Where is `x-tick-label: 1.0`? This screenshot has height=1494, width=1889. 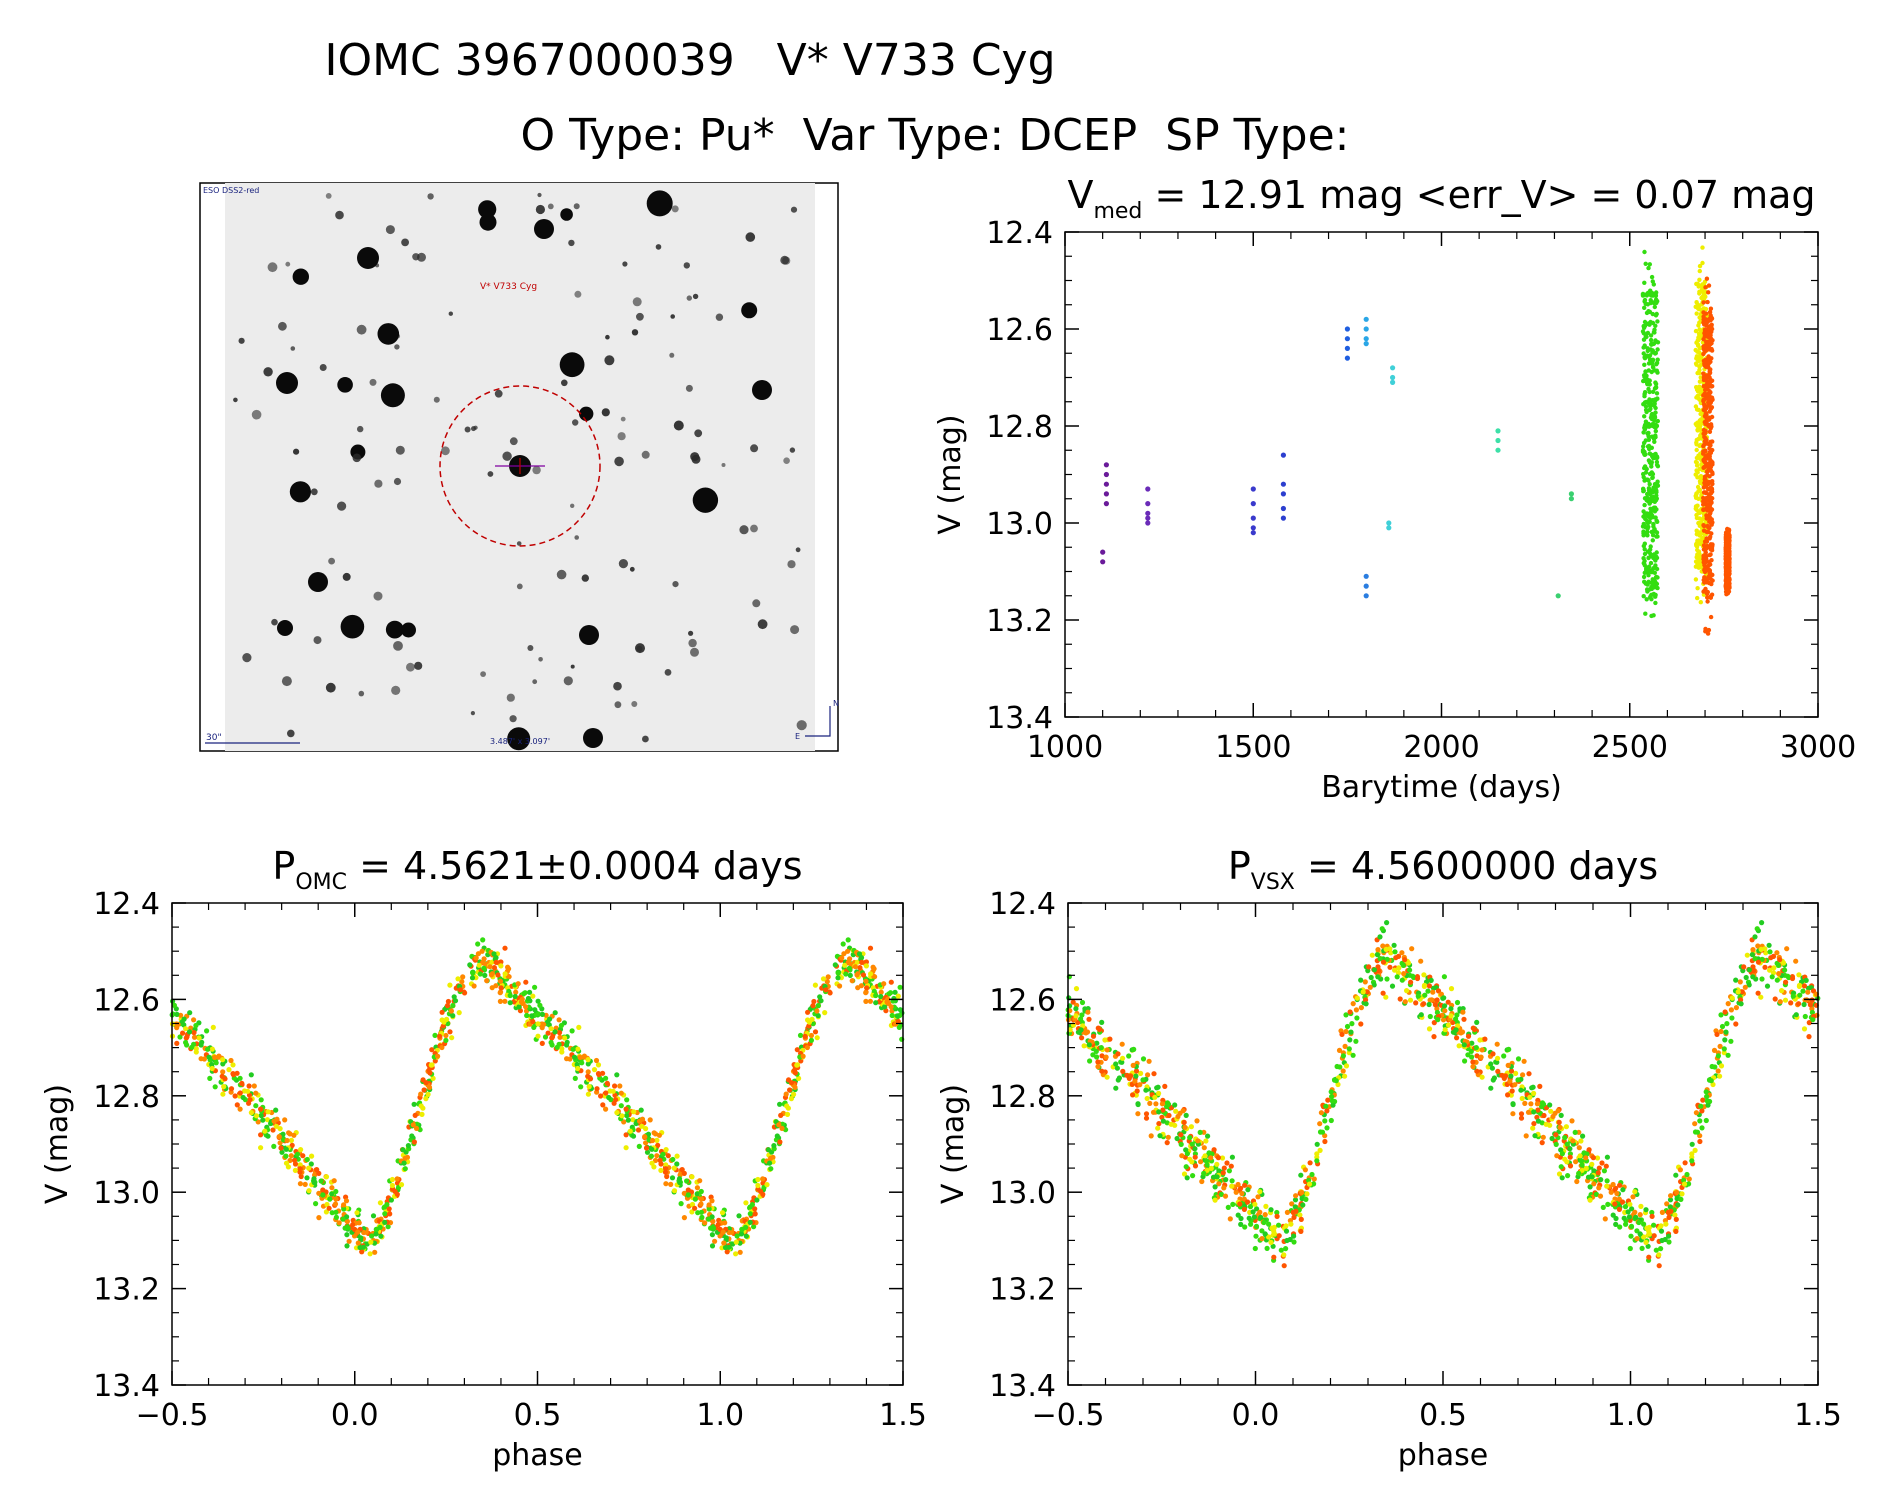
x-tick-label: 1.0 is located at coordinates (720, 1415).